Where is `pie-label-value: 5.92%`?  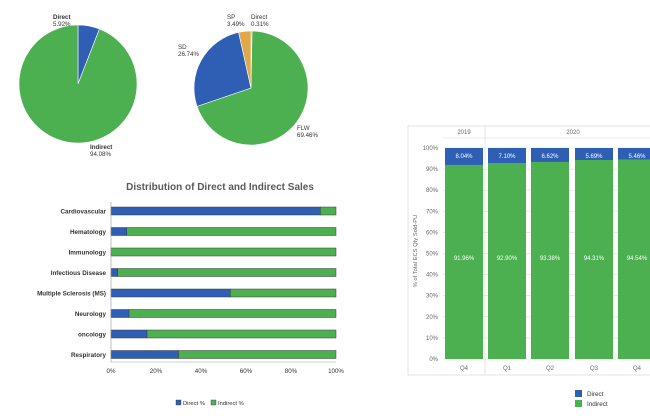 pie-label-value: 5.92% is located at coordinates (62, 24).